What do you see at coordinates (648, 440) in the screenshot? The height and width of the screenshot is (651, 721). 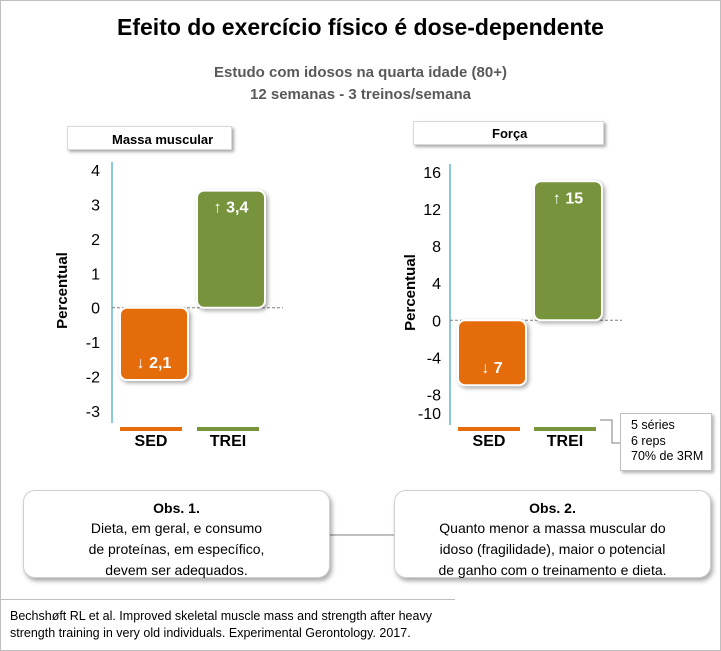 I see `note-line-reps: 6 reps` at bounding box center [648, 440].